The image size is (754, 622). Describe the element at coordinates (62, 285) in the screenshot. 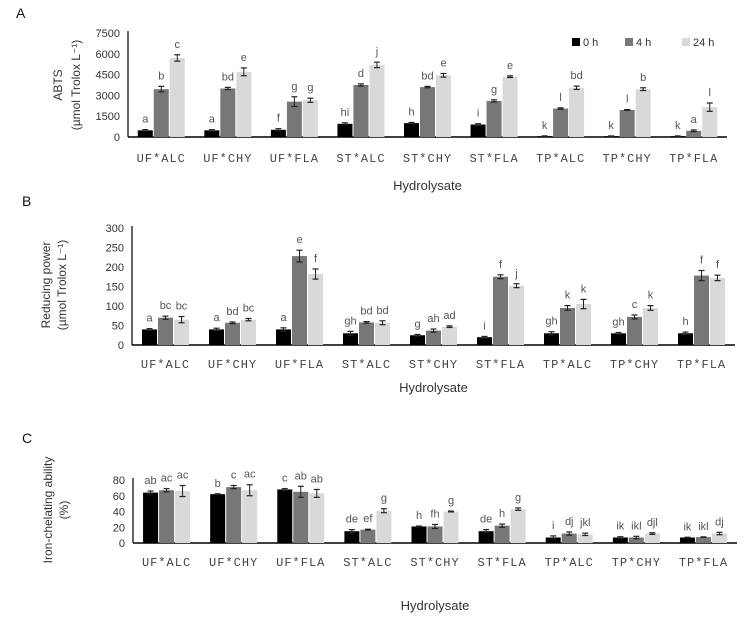

I see `y-axis-label: (µmol Trolox L⁻¹)` at that location.